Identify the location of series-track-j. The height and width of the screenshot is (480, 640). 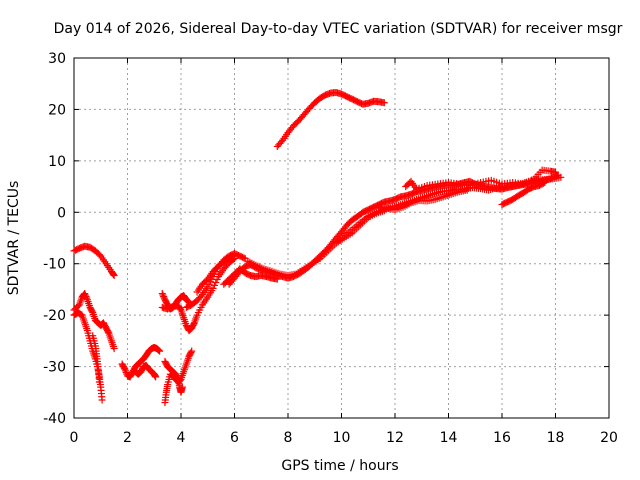
(198, 295).